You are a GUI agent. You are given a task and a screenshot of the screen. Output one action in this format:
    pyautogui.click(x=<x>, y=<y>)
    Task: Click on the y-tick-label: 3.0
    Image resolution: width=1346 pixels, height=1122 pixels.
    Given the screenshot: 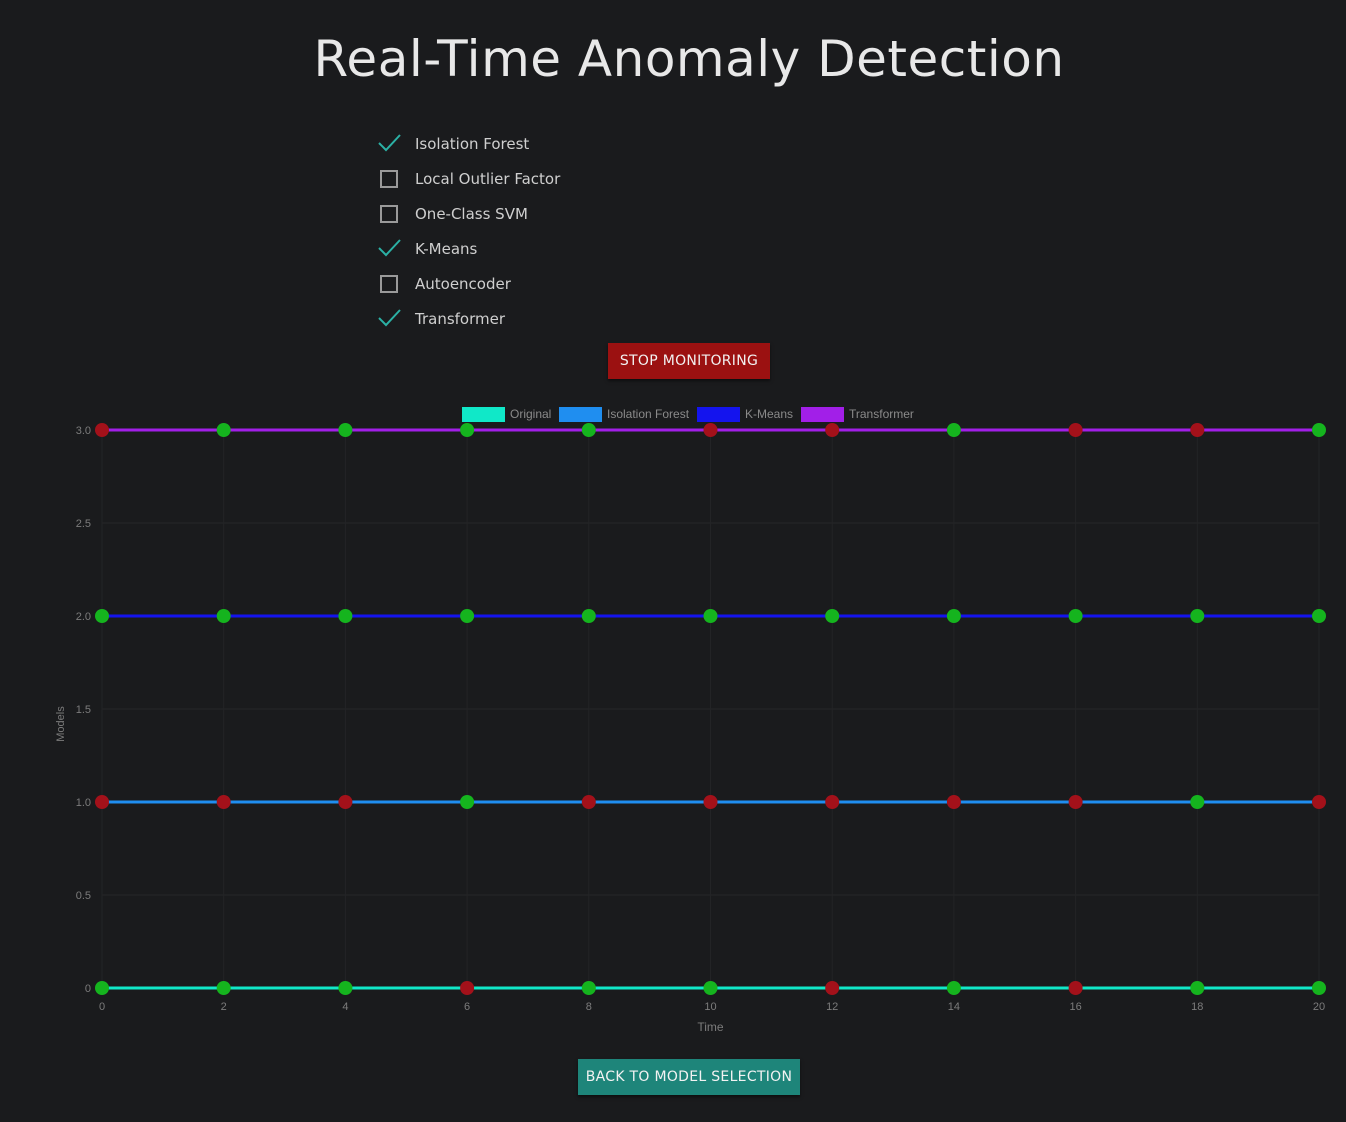 What is the action you would take?
    pyautogui.click(x=83, y=431)
    